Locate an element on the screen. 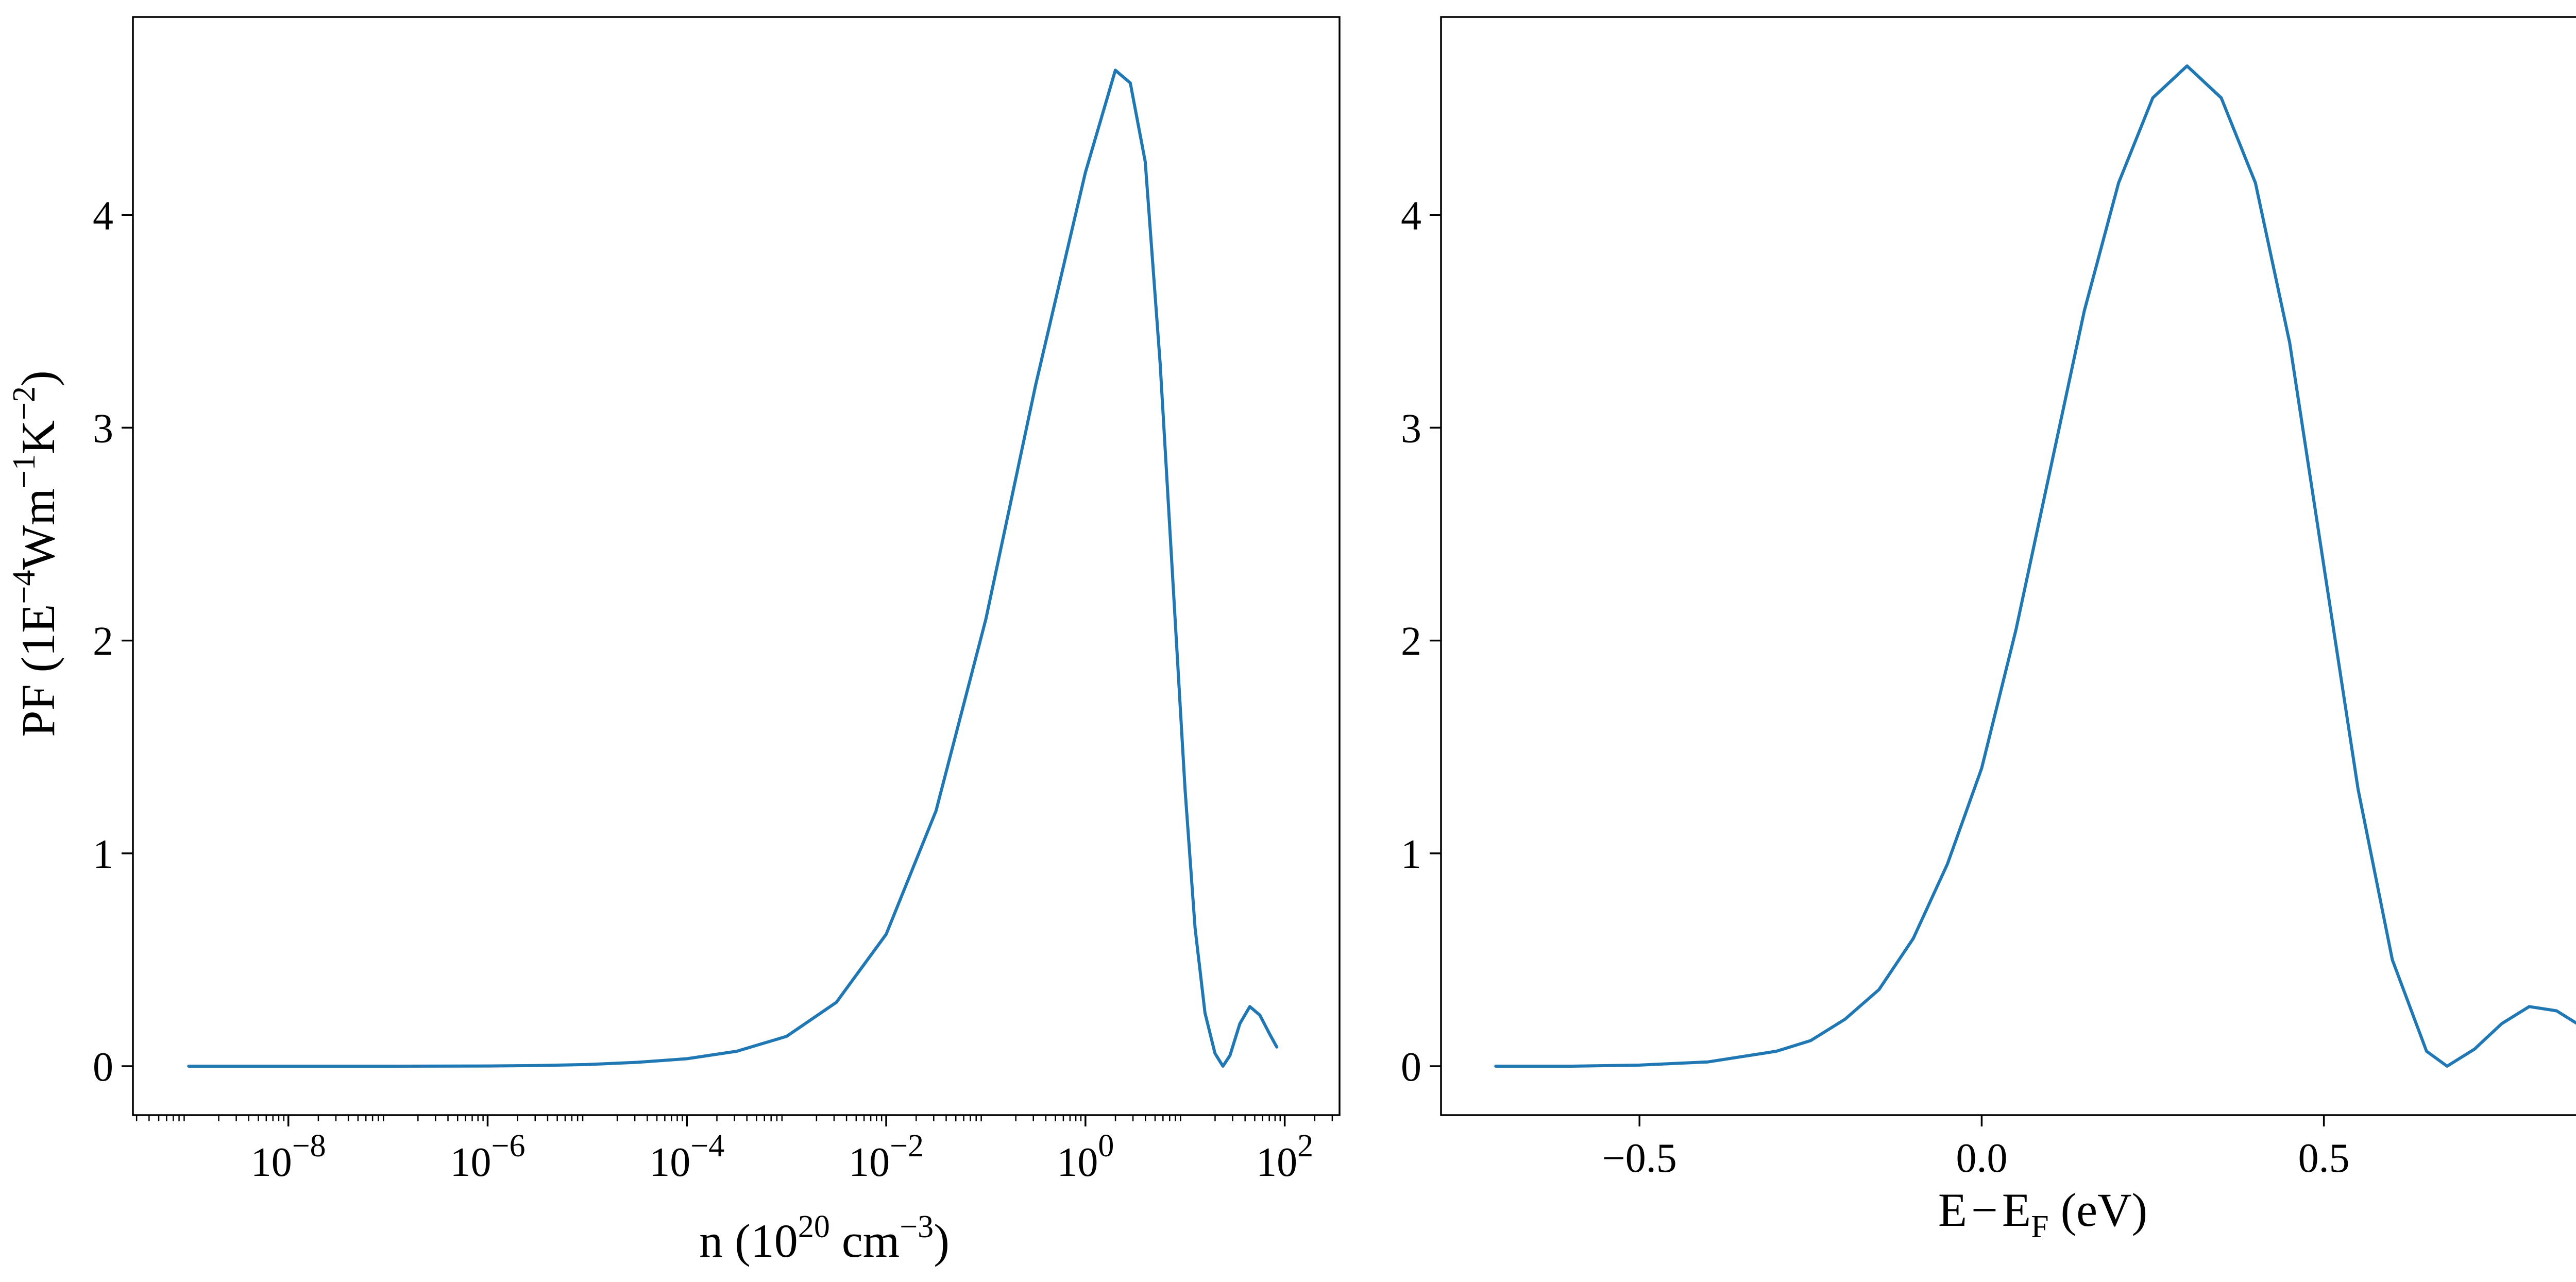 Image resolution: width=2576 pixels, height=1282 pixels. right-x-tick-label: 0.5 is located at coordinates (2324, 1158).